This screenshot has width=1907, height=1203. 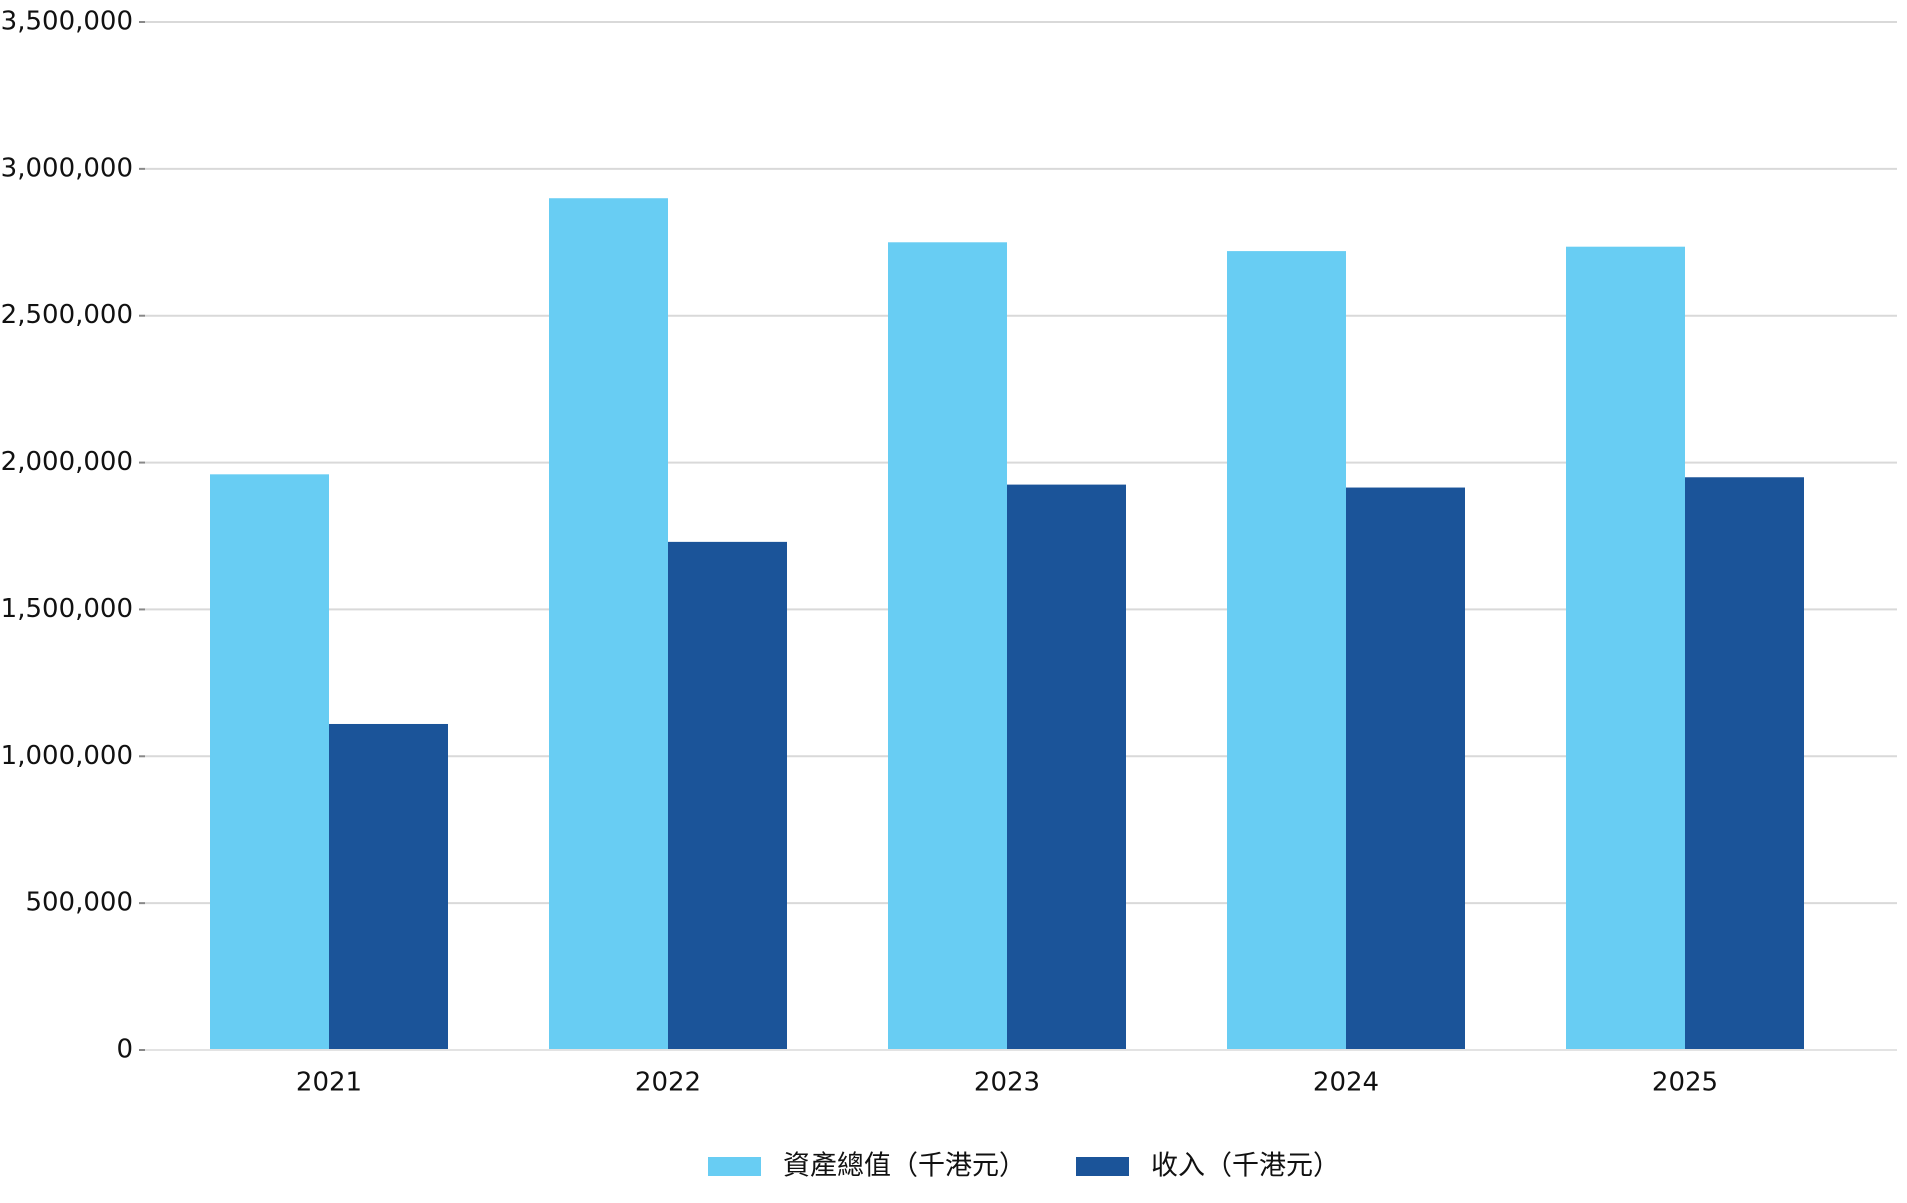 I want to click on y-tick-label: 1,000,000, so click(x=67, y=756).